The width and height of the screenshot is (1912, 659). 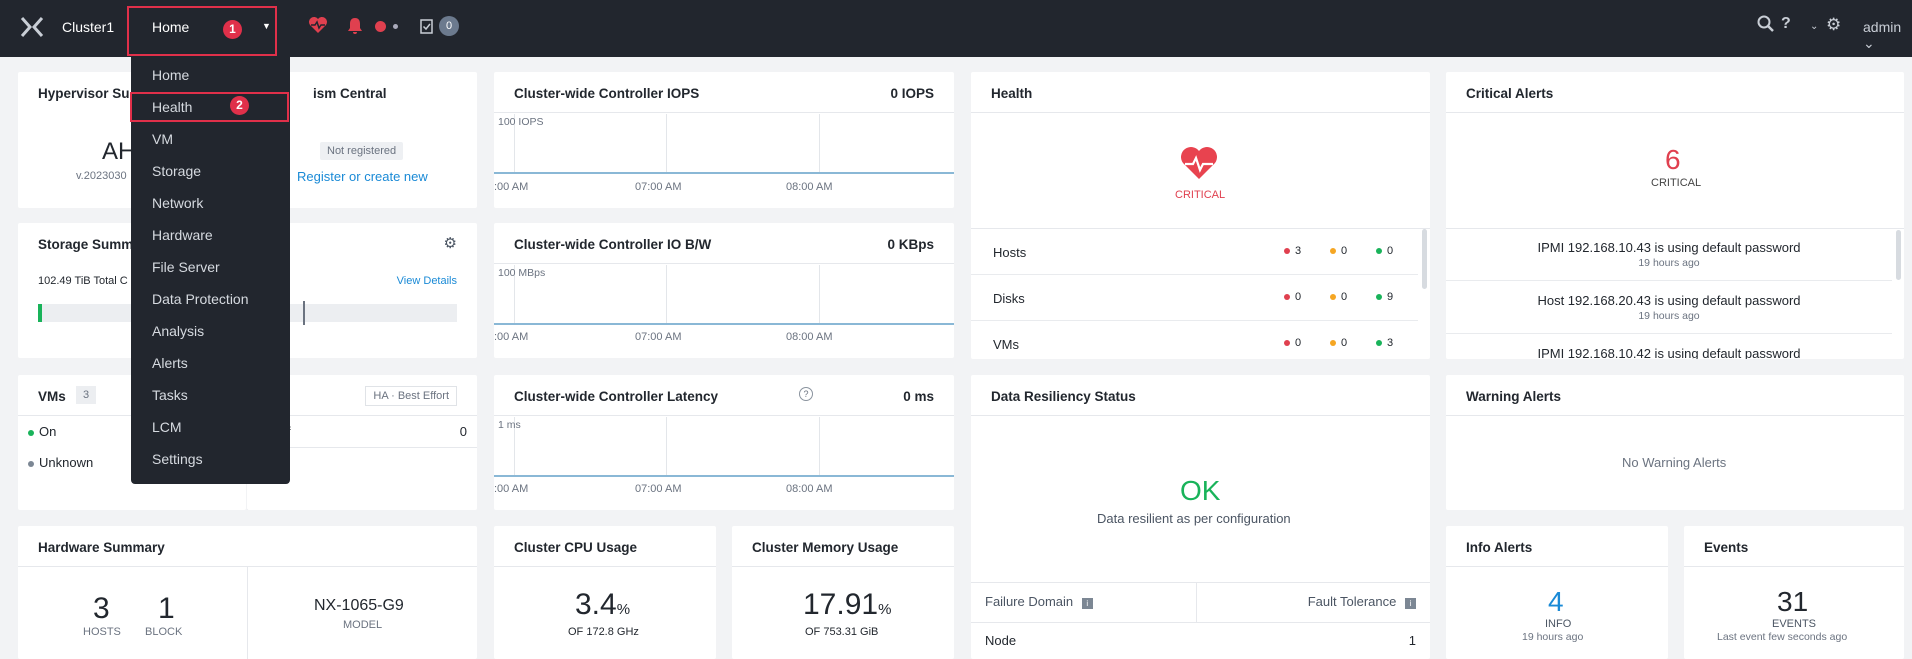 What do you see at coordinates (1834, 24) in the screenshot?
I see `settings-gear-icon: ⚙` at bounding box center [1834, 24].